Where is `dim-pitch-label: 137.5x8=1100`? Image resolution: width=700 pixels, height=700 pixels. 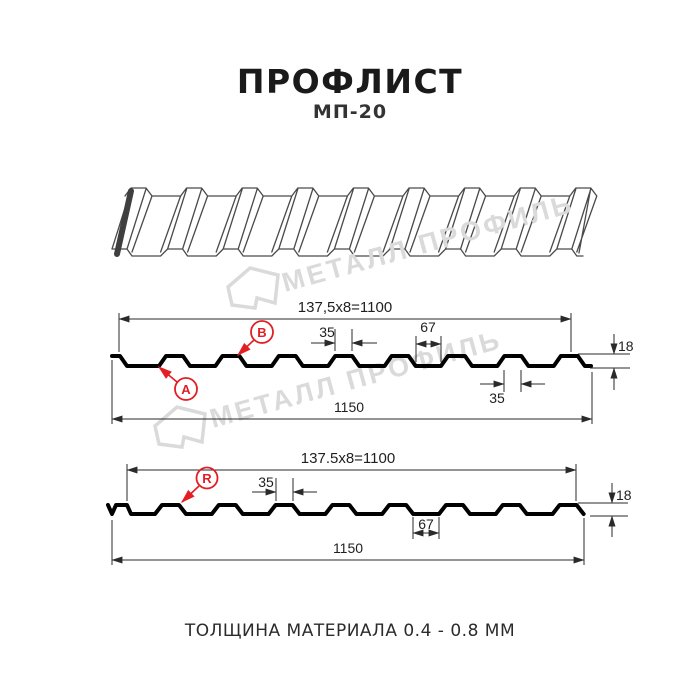 dim-pitch-label: 137.5x8=1100 is located at coordinates (348, 458).